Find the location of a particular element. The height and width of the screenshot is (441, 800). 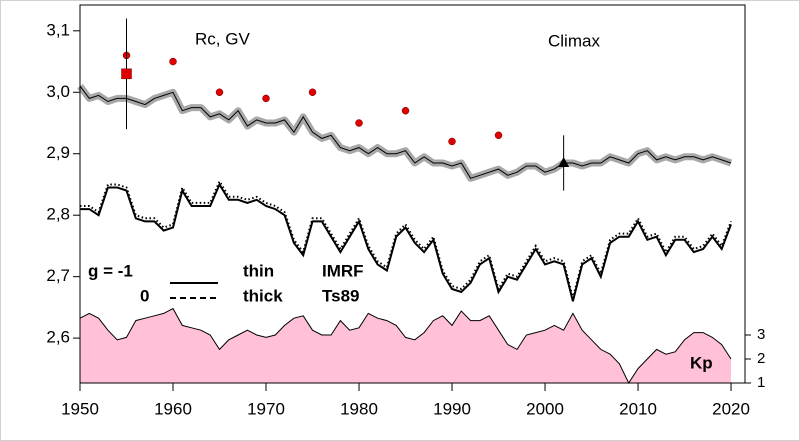

x-tick-label: 1990 is located at coordinates (452, 408).